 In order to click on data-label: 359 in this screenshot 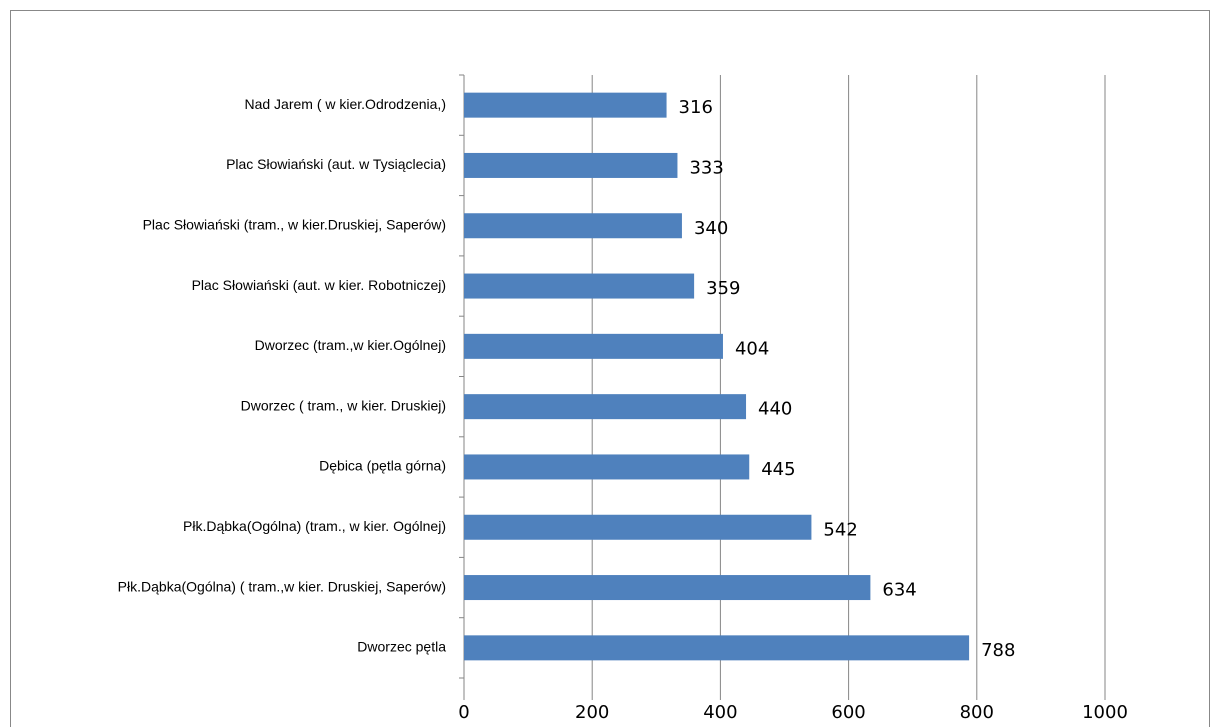, I will do `click(723, 288)`.